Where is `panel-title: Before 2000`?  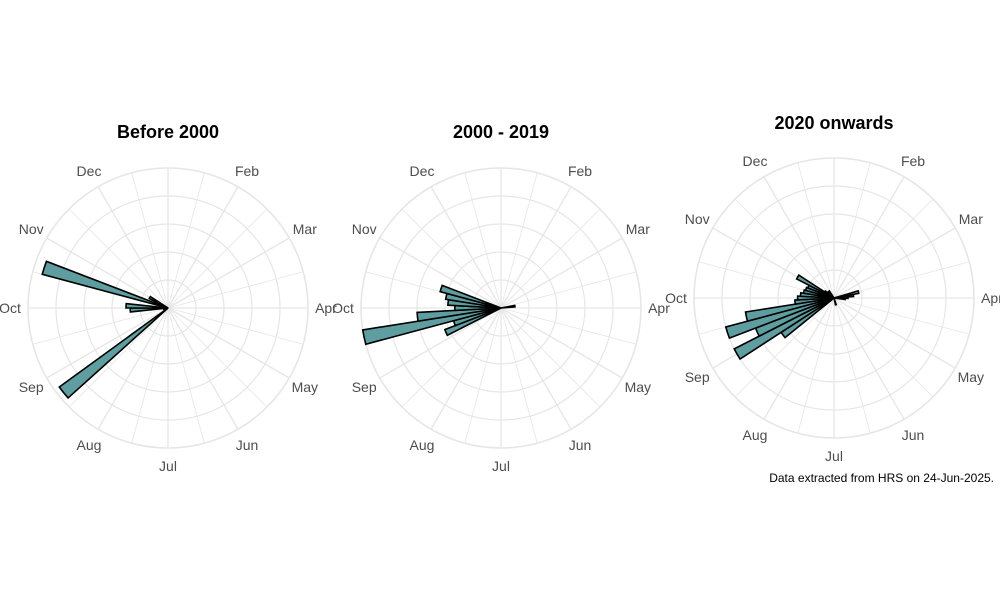
panel-title: Before 2000 is located at coordinates (168, 132).